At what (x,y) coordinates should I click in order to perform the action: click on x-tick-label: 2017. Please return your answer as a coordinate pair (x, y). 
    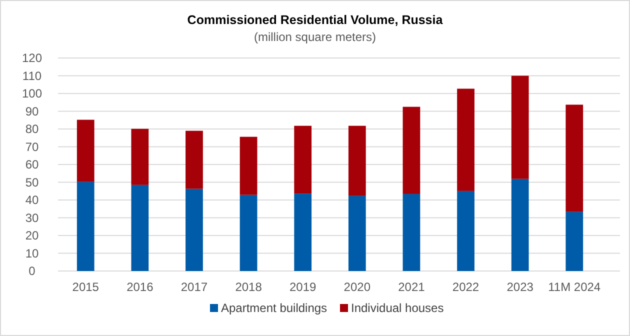
    Looking at the image, I should click on (194, 287).